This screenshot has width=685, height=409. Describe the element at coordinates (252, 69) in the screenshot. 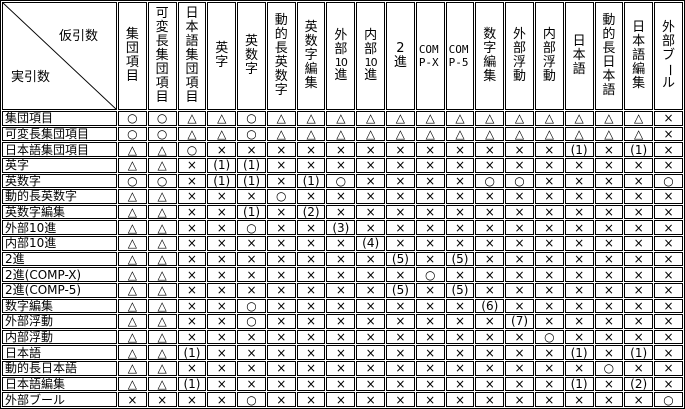

I see `column-header-segment: 字` at that location.